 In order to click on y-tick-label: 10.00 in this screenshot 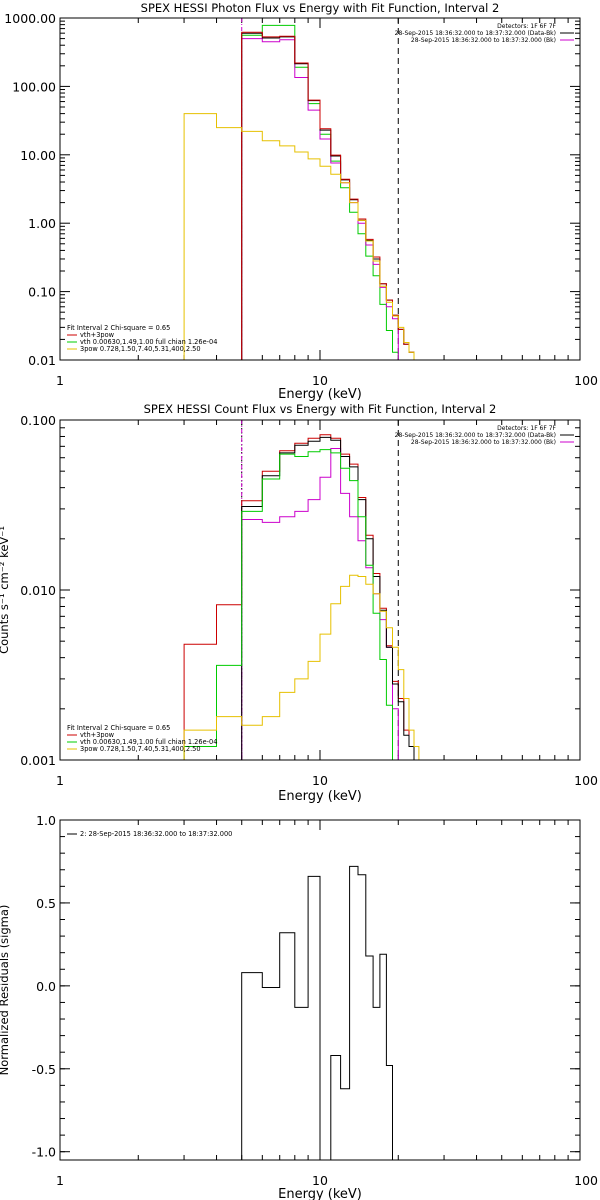, I will do `click(38, 155)`.